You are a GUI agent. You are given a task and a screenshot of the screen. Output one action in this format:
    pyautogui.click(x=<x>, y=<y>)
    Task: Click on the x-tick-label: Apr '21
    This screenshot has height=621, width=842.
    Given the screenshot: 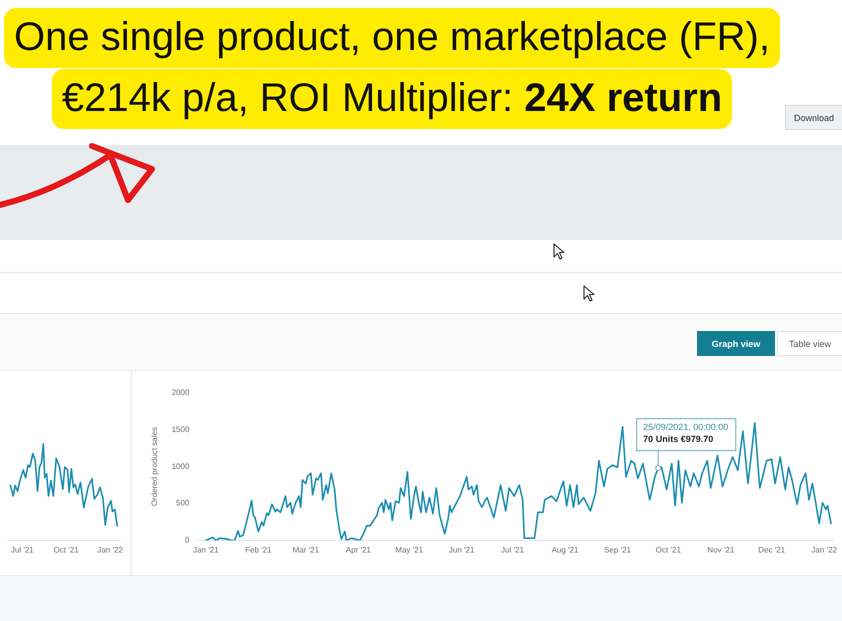 What is the action you would take?
    pyautogui.click(x=359, y=549)
    